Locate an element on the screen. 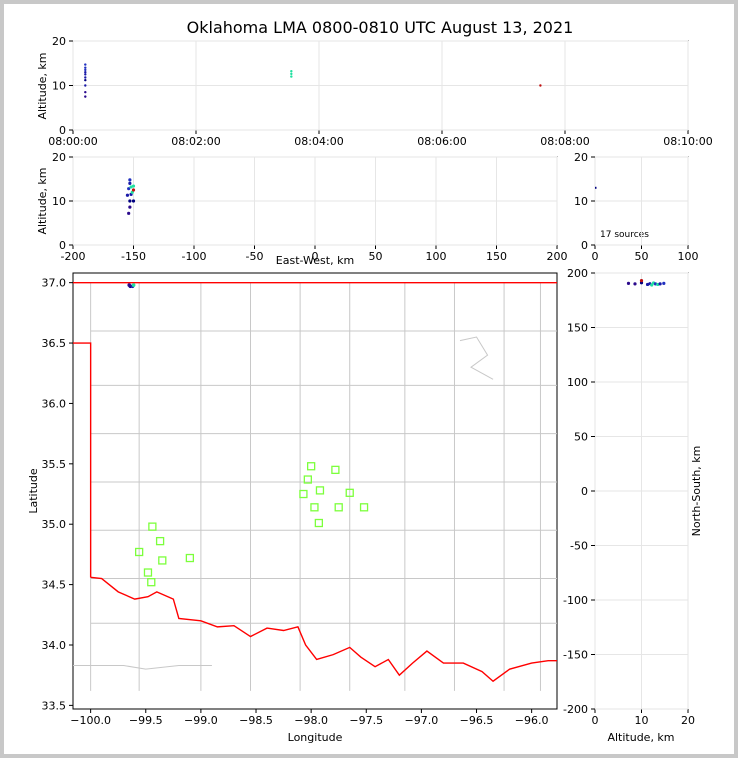  altitude-northsouth-xtick-label: 10 is located at coordinates (642, 720).